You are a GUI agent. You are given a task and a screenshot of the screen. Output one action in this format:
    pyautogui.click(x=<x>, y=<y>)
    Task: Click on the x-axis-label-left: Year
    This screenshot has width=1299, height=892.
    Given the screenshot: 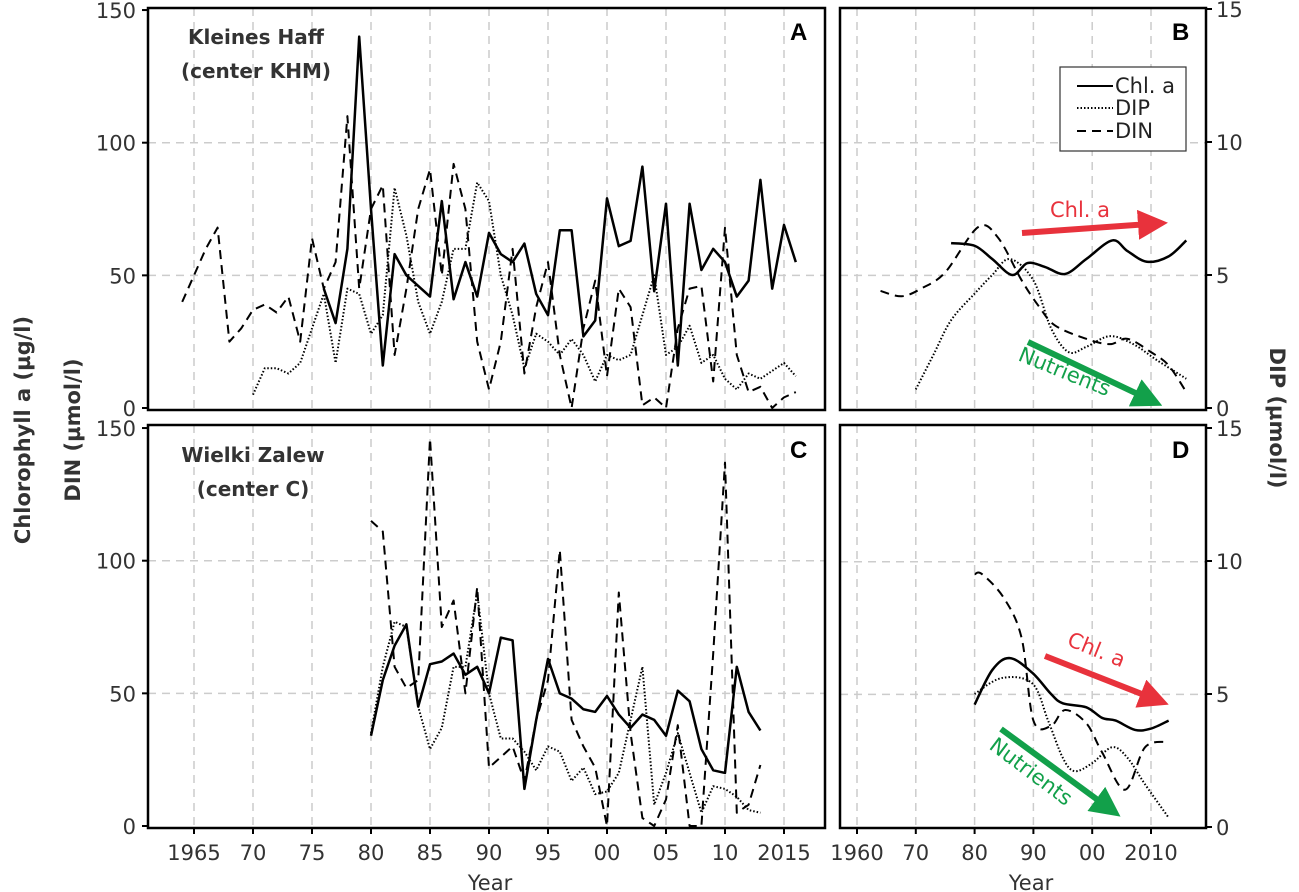 What is the action you would take?
    pyautogui.click(x=490, y=881)
    